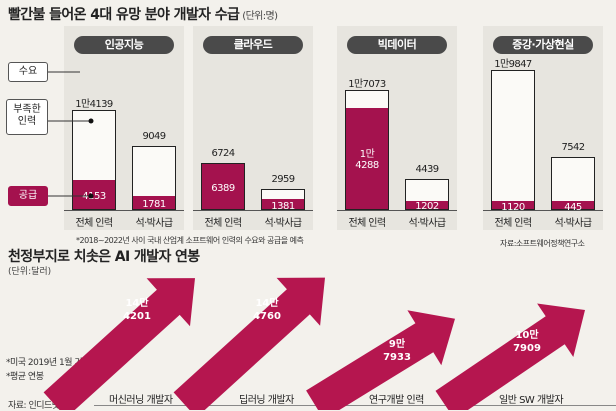  I want to click on category-label-2-1: 석·박사급, so click(427, 223).